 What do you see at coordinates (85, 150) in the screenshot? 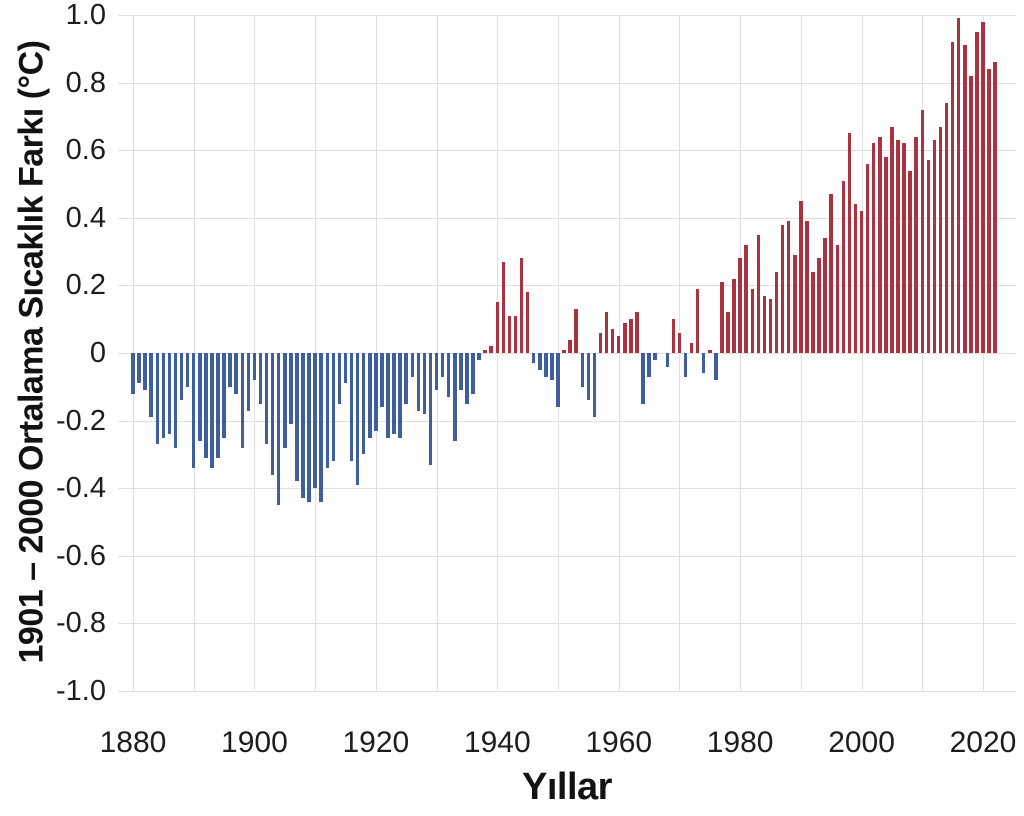
I see `y-tick-label: 0.6` at bounding box center [85, 150].